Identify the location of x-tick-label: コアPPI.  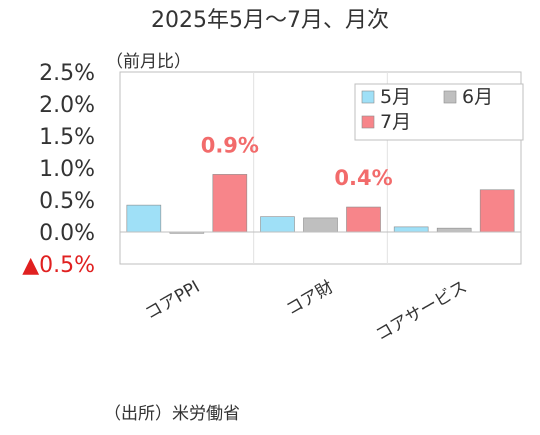
(173, 300).